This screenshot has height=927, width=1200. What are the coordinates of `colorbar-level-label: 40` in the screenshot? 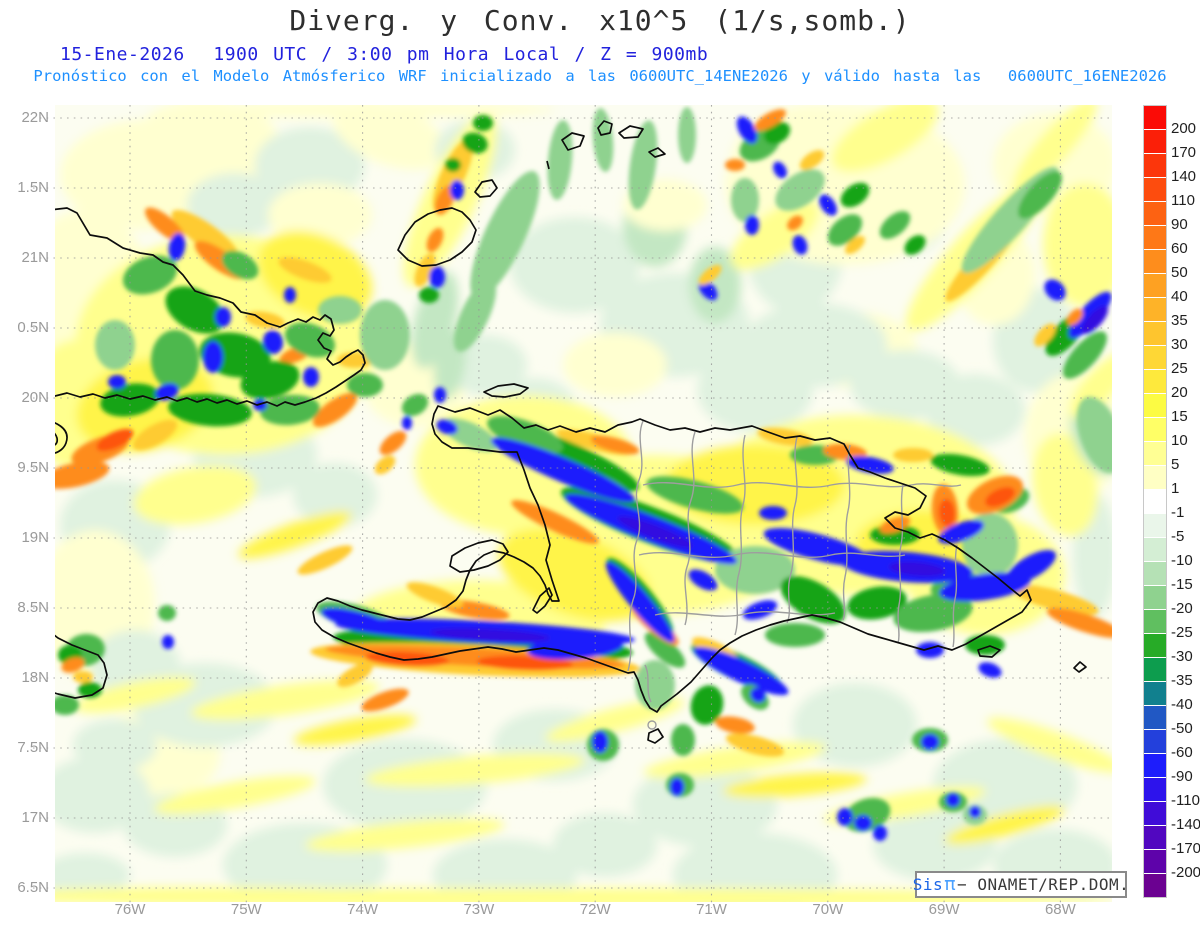 It's located at (1179, 296).